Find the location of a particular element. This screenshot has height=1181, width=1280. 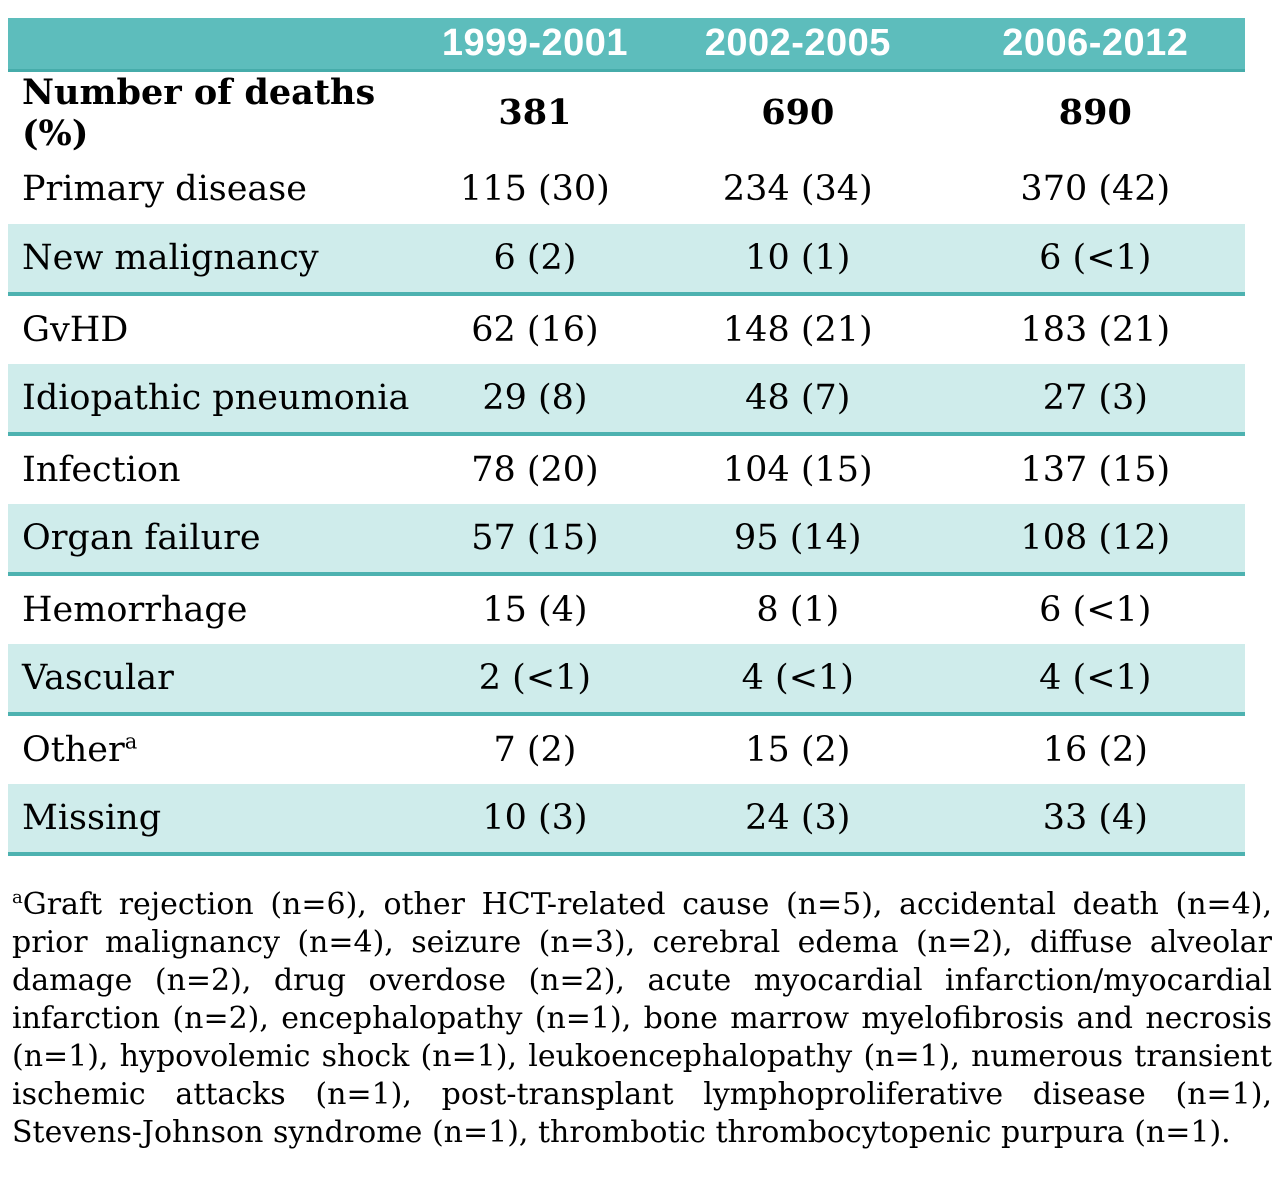

footnote-marker-ref: a is located at coordinates (131, 740).